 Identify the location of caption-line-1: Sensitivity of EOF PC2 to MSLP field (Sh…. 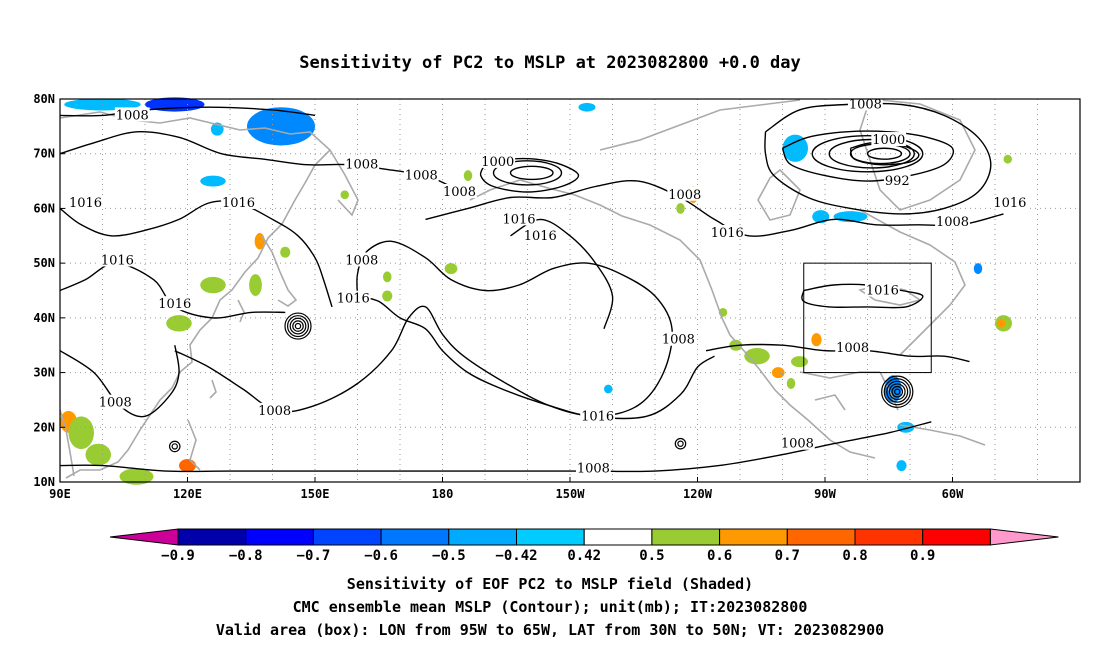
(550, 584).